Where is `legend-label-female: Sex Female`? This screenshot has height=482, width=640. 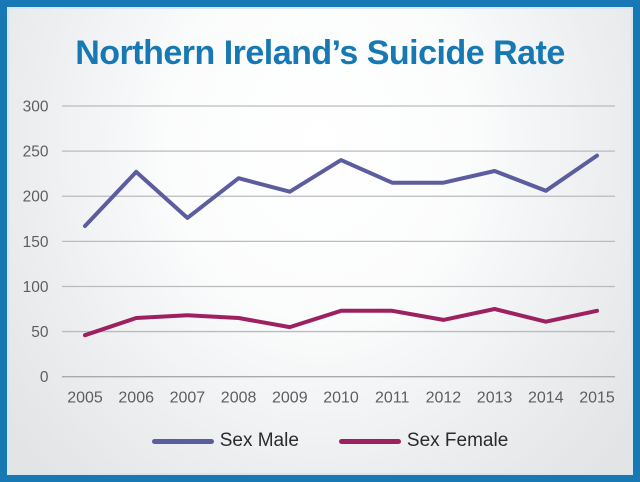 legend-label-female: Sex Female is located at coordinates (457, 440).